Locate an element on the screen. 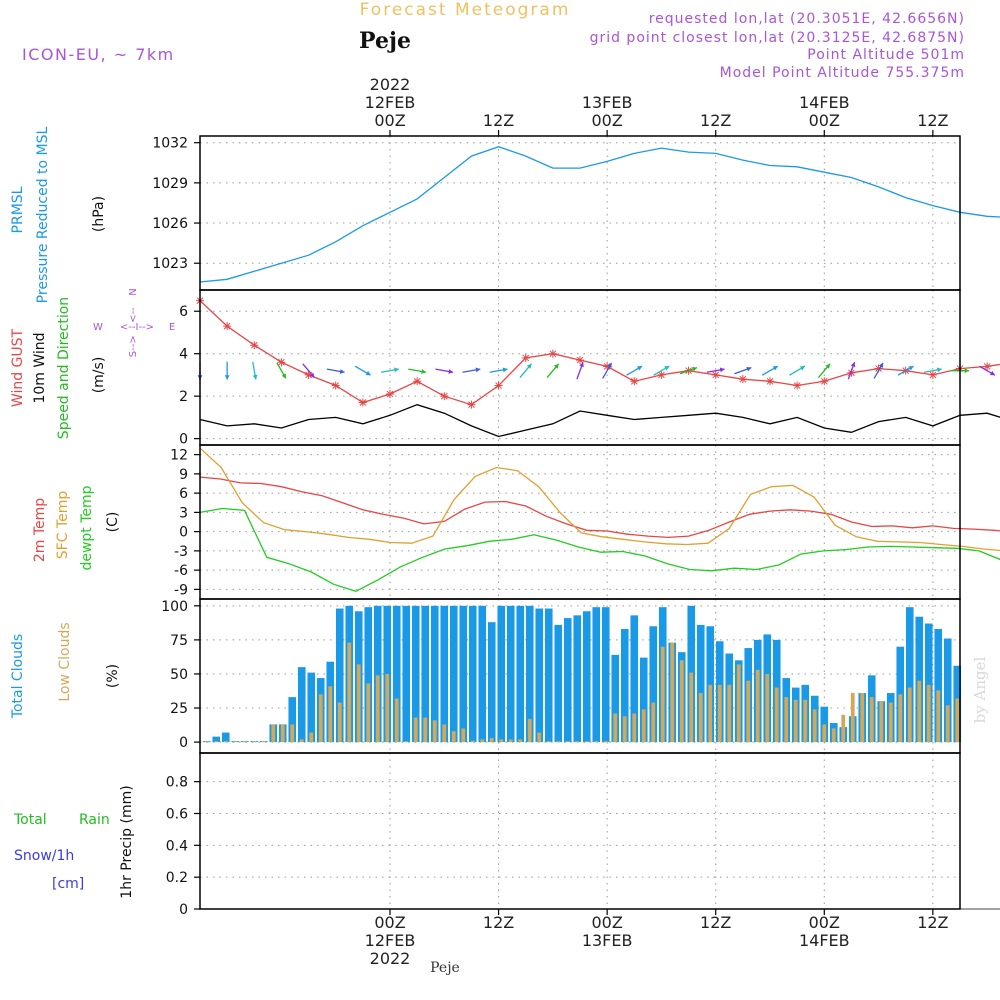 This screenshot has width=1000, height=1000. ytick-label-2-4: 3 is located at coordinates (183, 513).